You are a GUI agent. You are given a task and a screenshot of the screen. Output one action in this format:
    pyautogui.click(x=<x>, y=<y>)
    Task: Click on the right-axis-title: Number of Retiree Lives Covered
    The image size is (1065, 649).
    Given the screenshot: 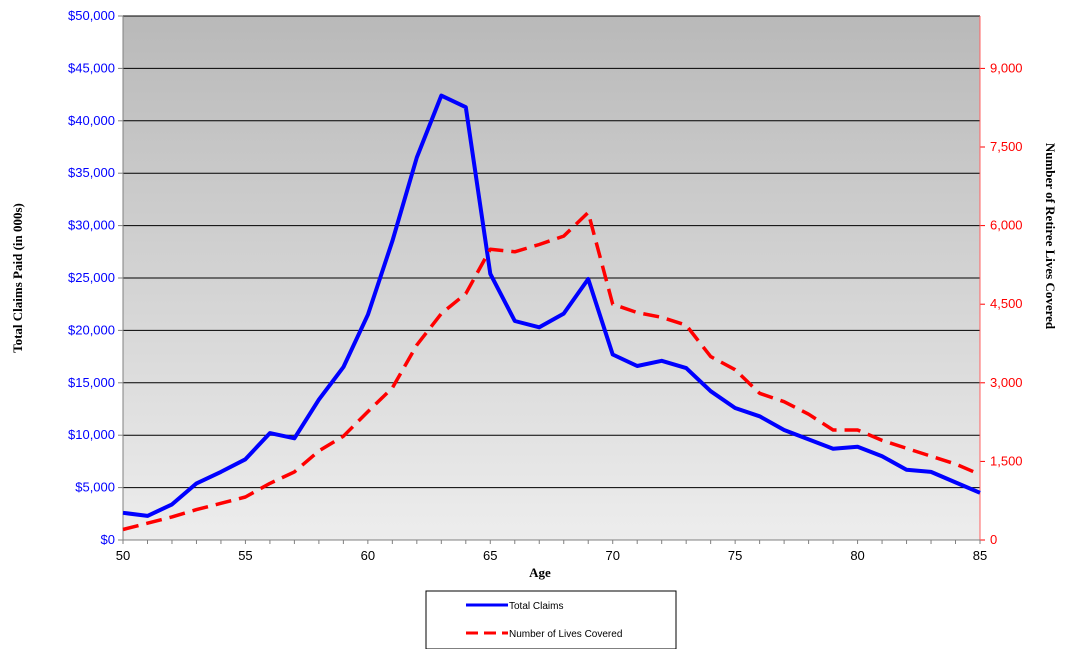 What is the action you would take?
    pyautogui.click(x=1050, y=236)
    